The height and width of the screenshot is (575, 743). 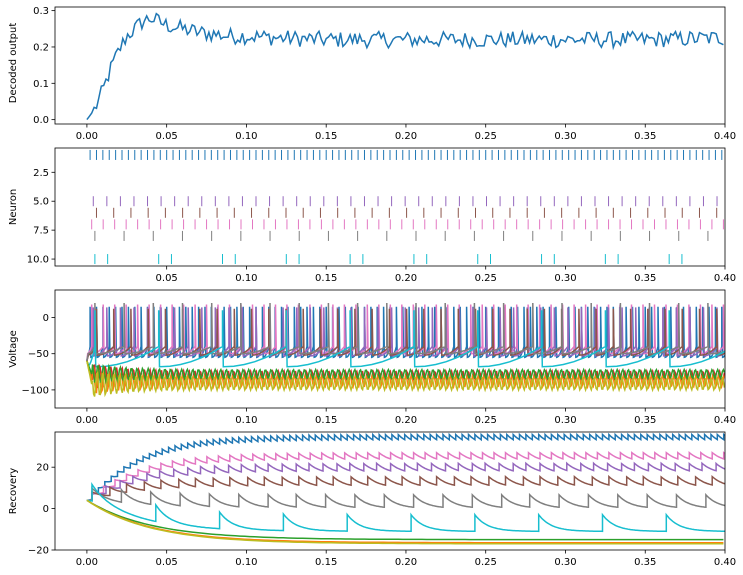 What do you see at coordinates (41, 11) in the screenshot?
I see `y-tick-label: 0.3` at bounding box center [41, 11].